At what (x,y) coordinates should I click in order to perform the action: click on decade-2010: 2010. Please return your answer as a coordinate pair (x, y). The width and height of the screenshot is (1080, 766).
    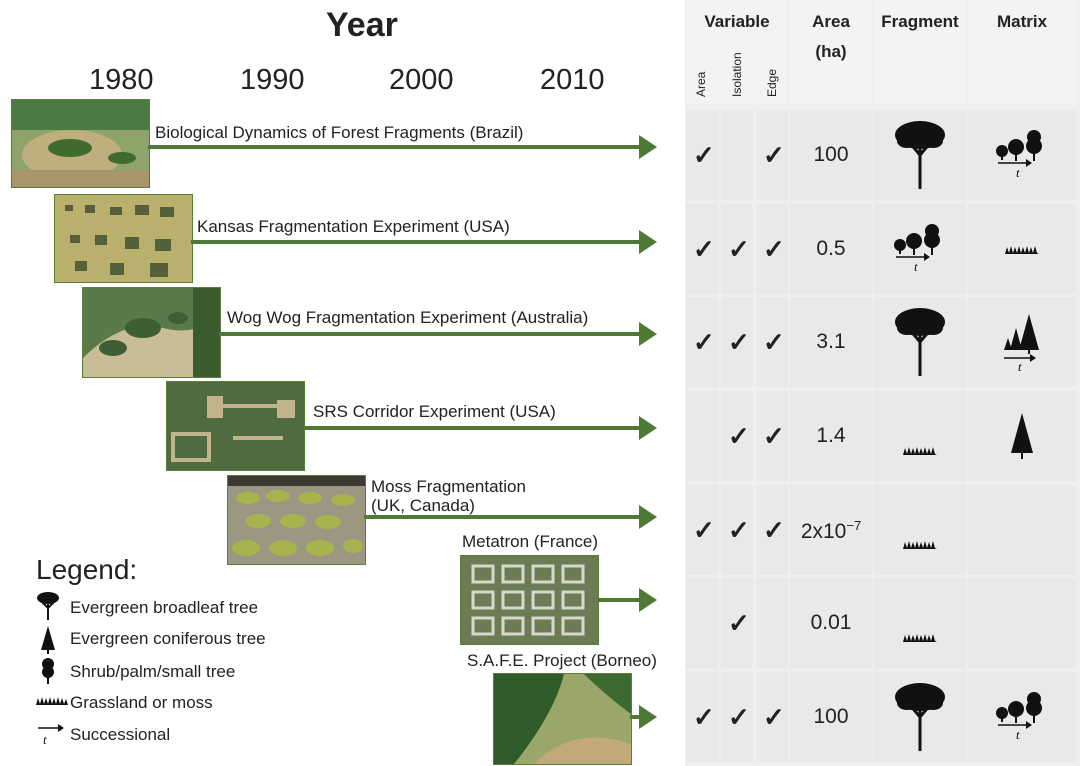
    Looking at the image, I should click on (572, 80).